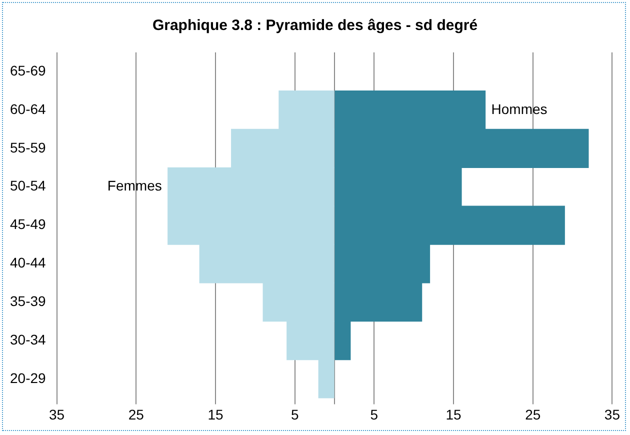  Describe the element at coordinates (315, 25) in the screenshot. I see `chart-title: Graphique 3.8 : Pyramide des âges - sd degré` at that location.